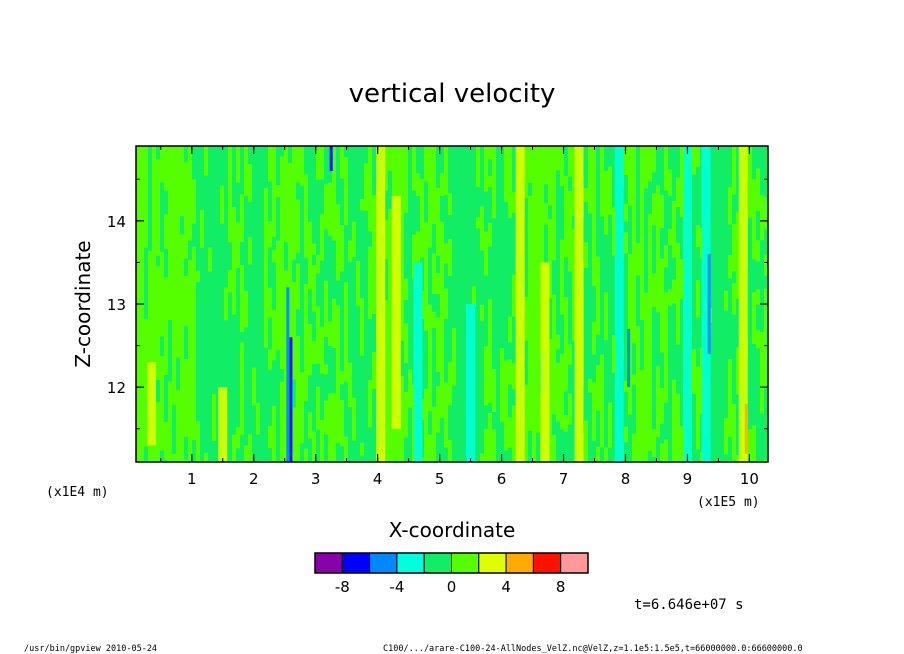 The image size is (904, 654). Describe the element at coordinates (452, 587) in the screenshot. I see `colorbar-tick-label: 0` at that location.